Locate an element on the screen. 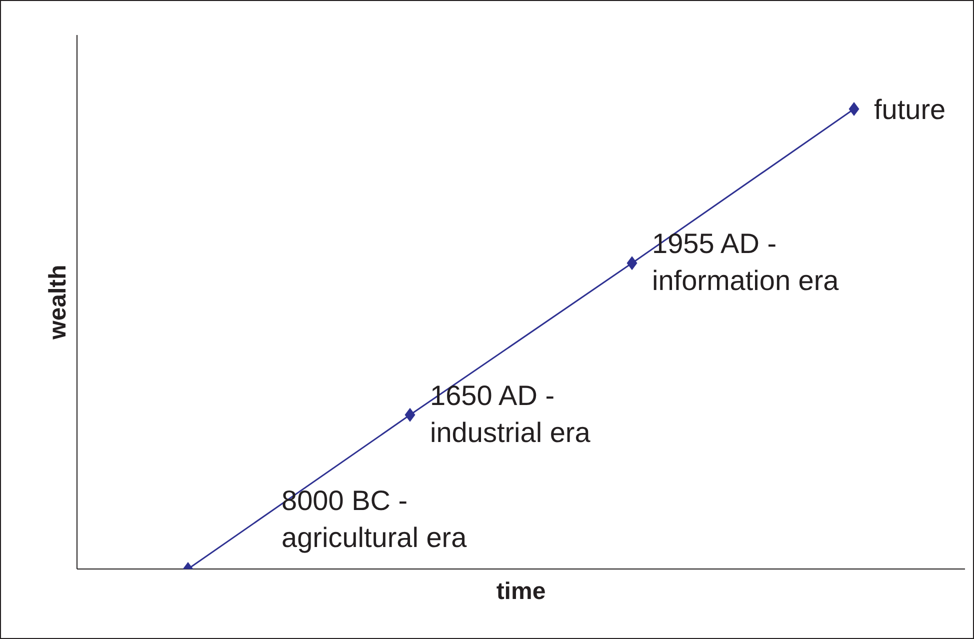  x-axis-title: time is located at coordinates (521, 591).